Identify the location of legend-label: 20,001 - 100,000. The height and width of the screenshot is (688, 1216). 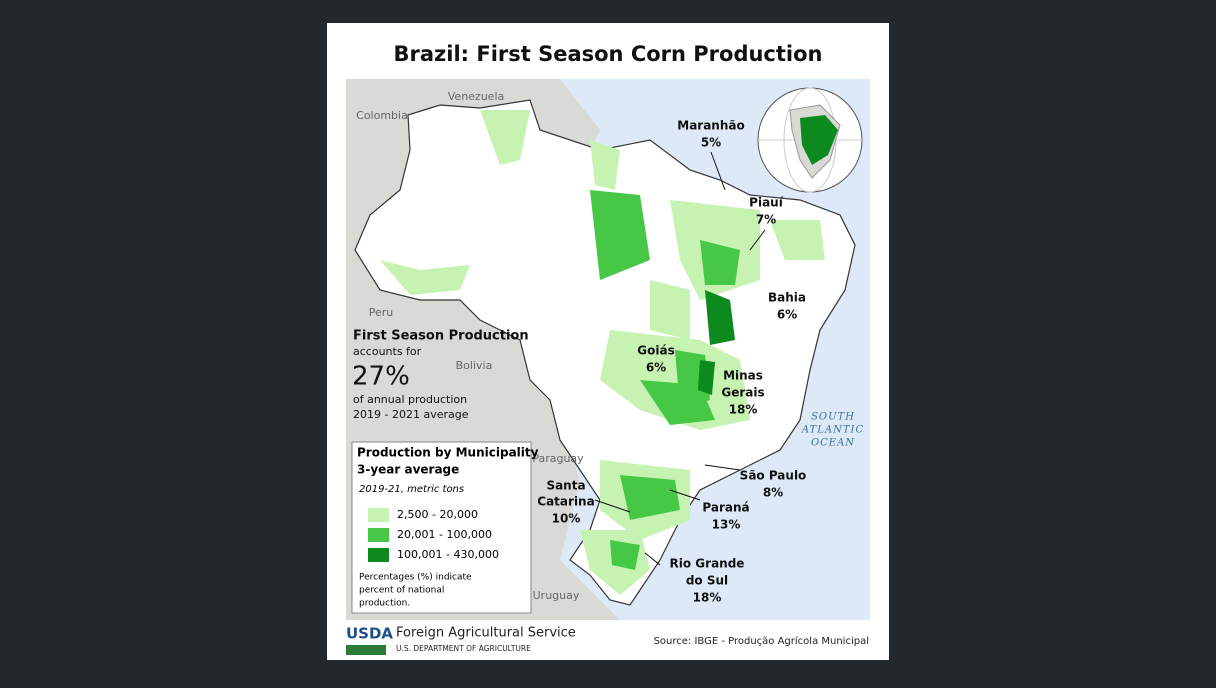
(444, 534).